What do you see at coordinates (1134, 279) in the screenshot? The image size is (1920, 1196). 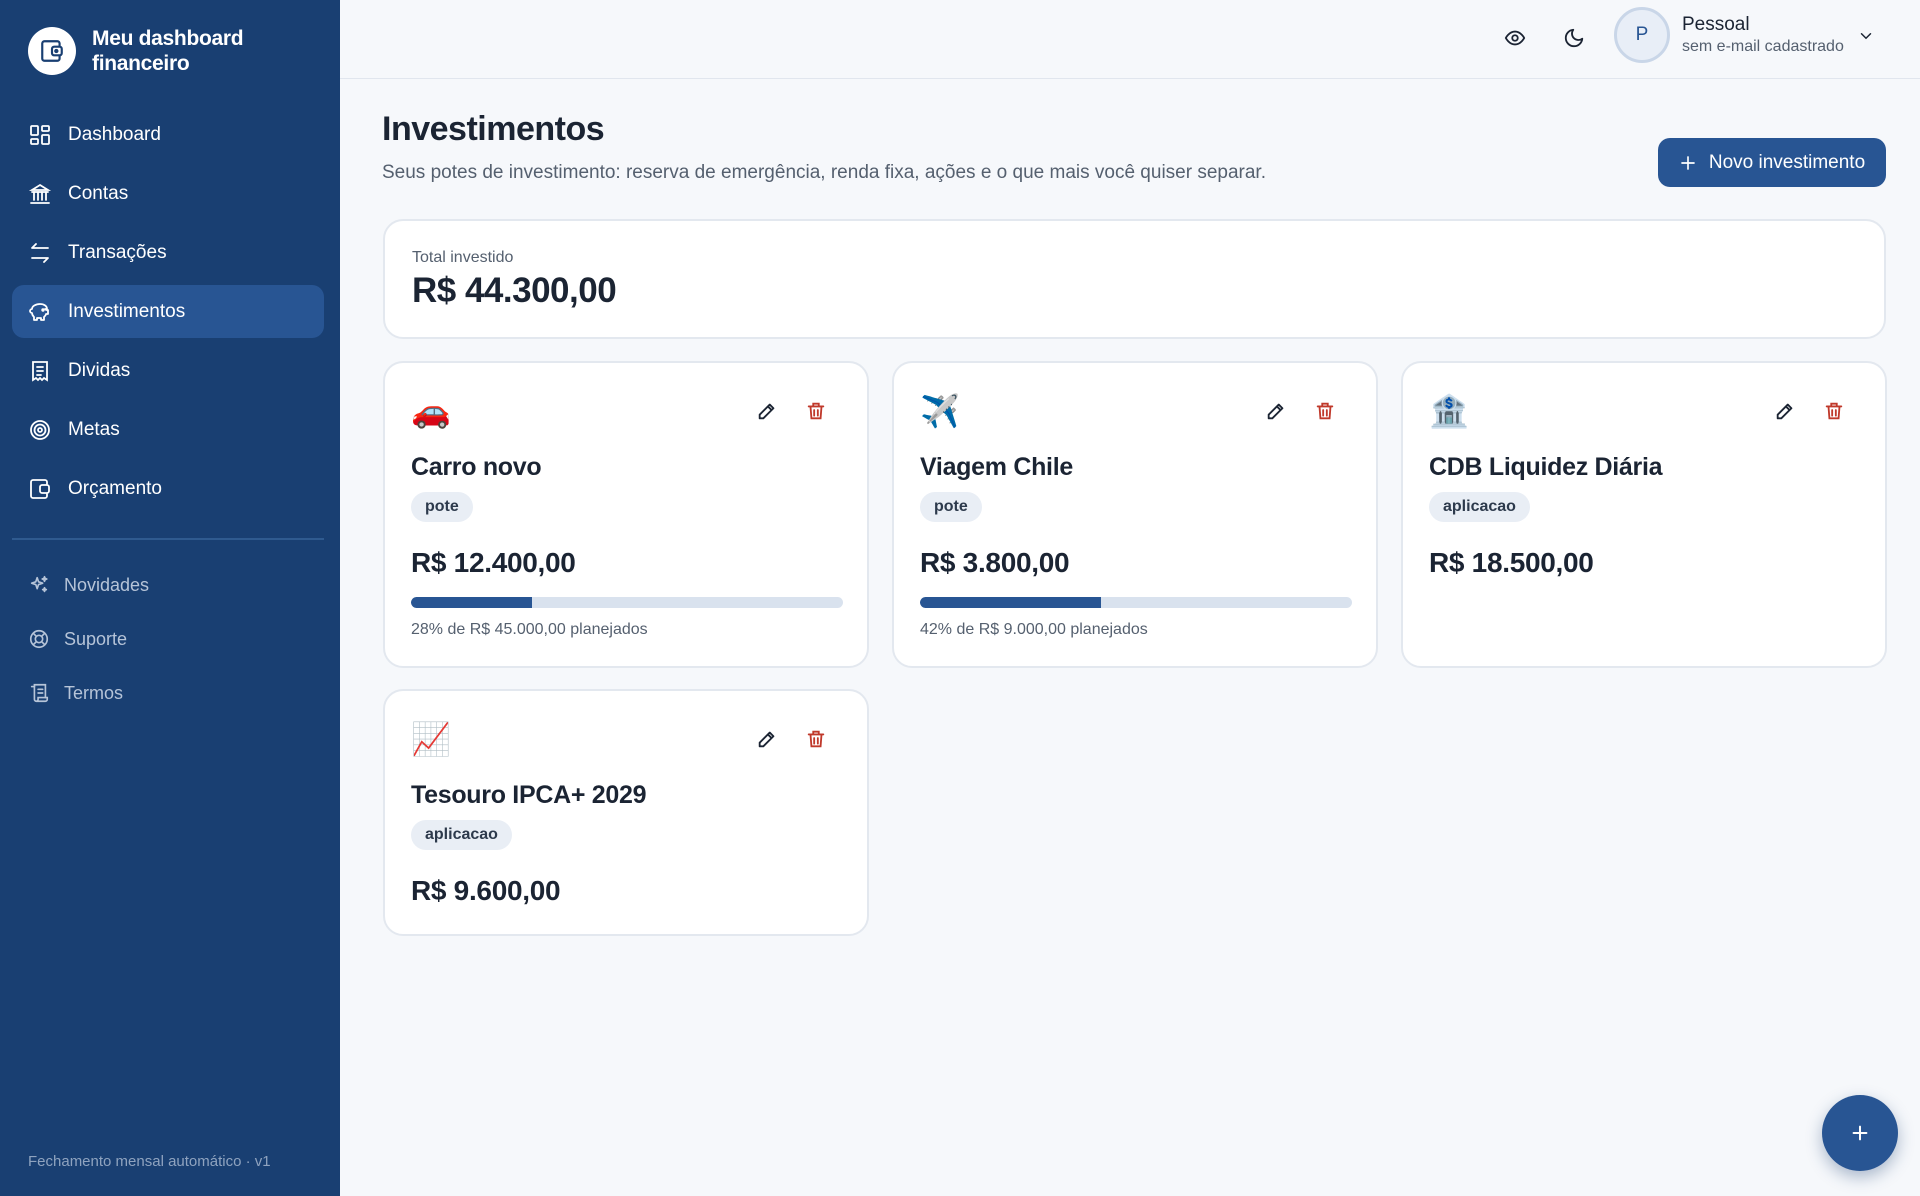 I see `total-invested-card: Total investido R$ 44.300,00` at bounding box center [1134, 279].